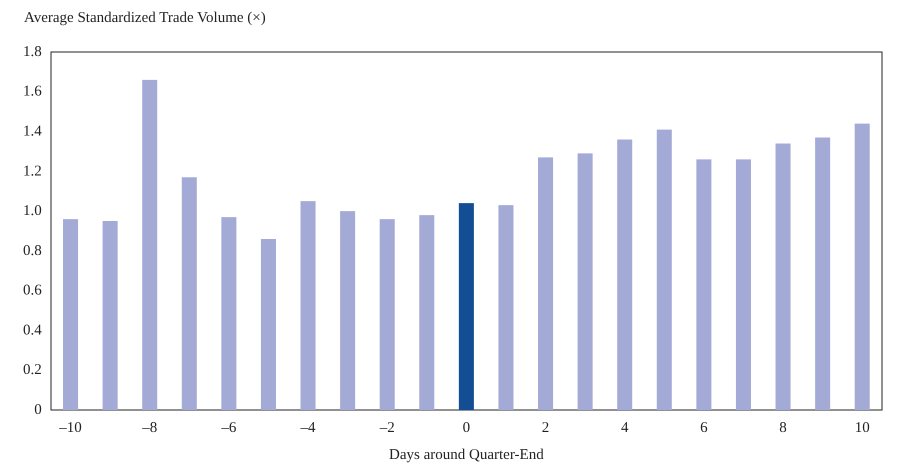 This screenshot has width=907, height=470. Describe the element at coordinates (32, 131) in the screenshot. I see `y-tick-label: 1.4` at that location.